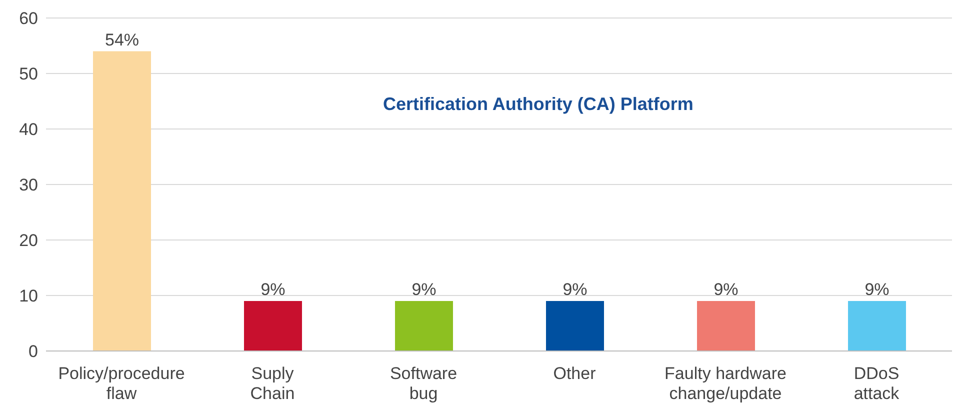 The width and height of the screenshot is (970, 419). I want to click on y-tick-label: 30, so click(28, 185).